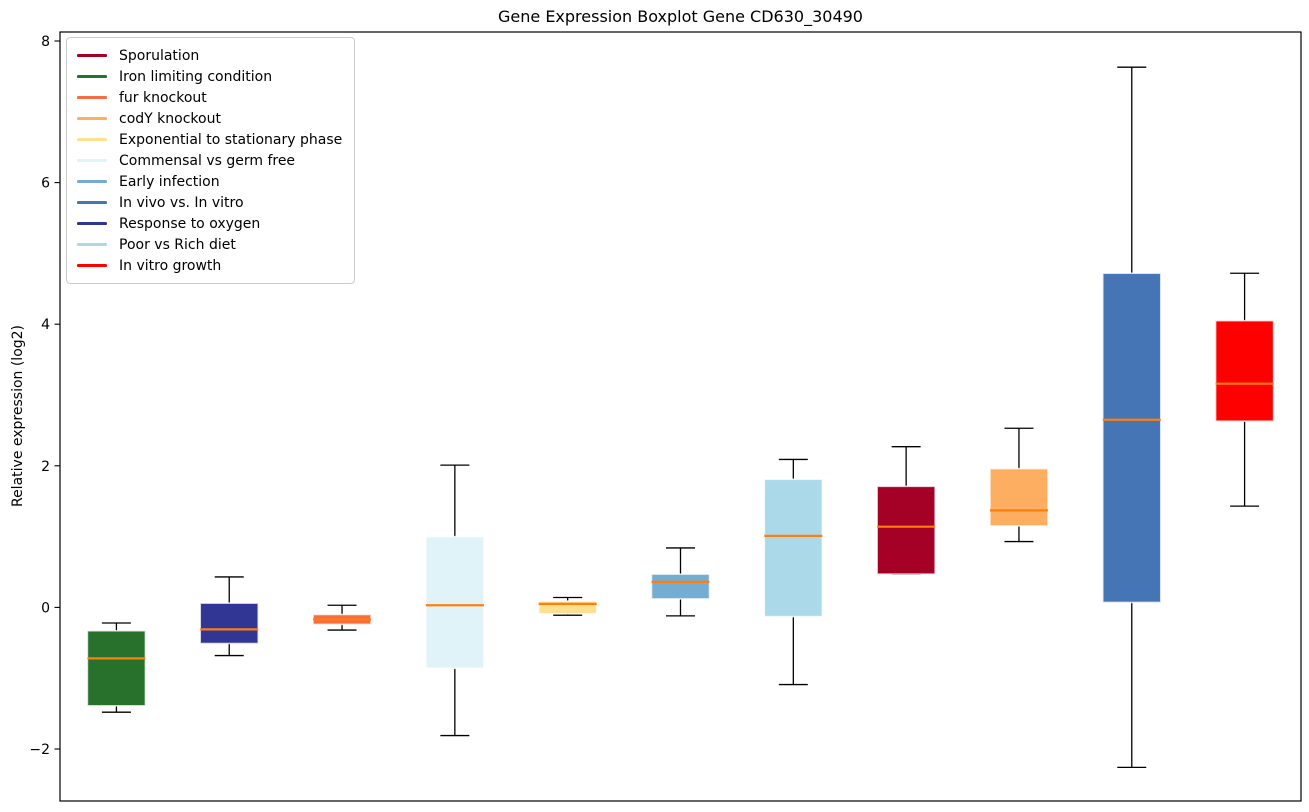 The image size is (1309, 812). I want to click on legend-item-exponential-to-stationary-phase: Exponential to stationary phase, so click(209, 139).